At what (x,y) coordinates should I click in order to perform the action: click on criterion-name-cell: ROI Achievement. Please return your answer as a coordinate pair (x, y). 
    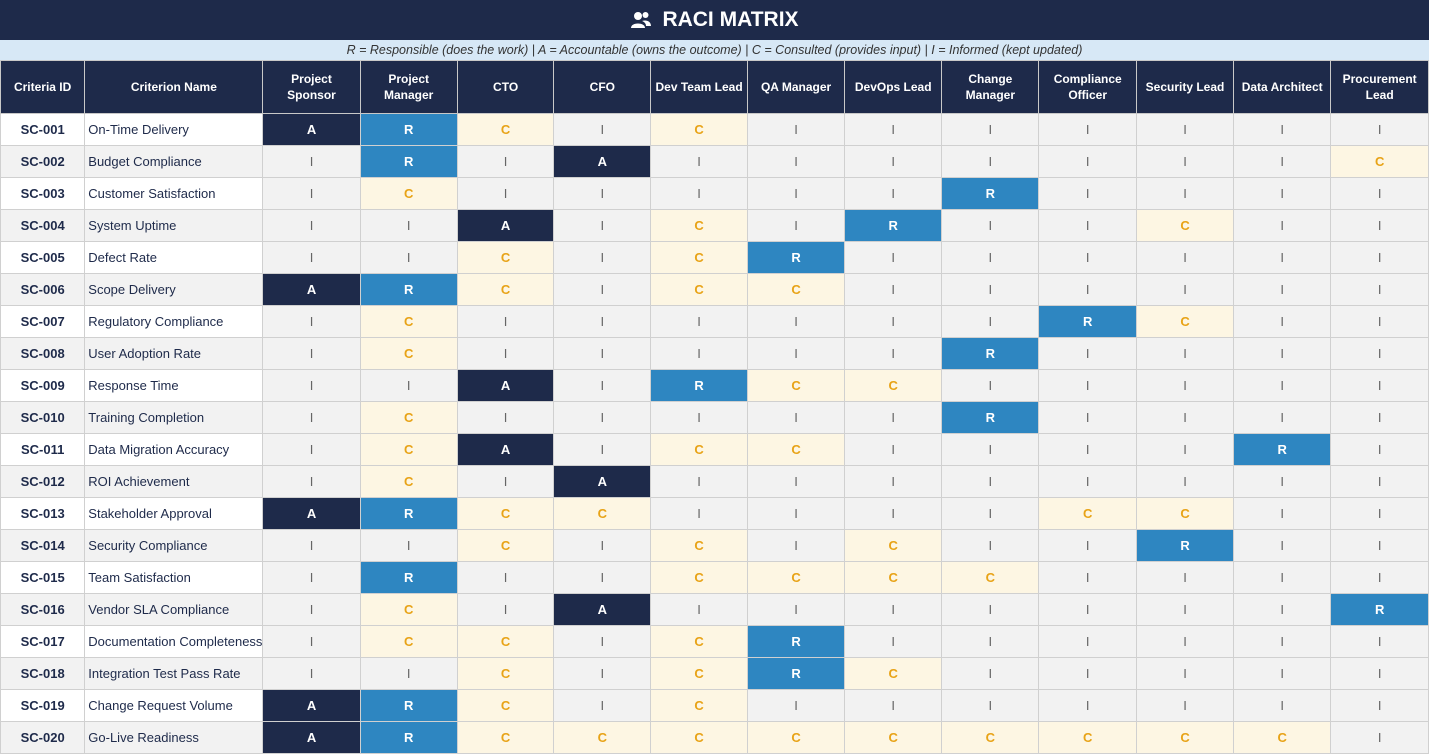
    Looking at the image, I should click on (174, 481).